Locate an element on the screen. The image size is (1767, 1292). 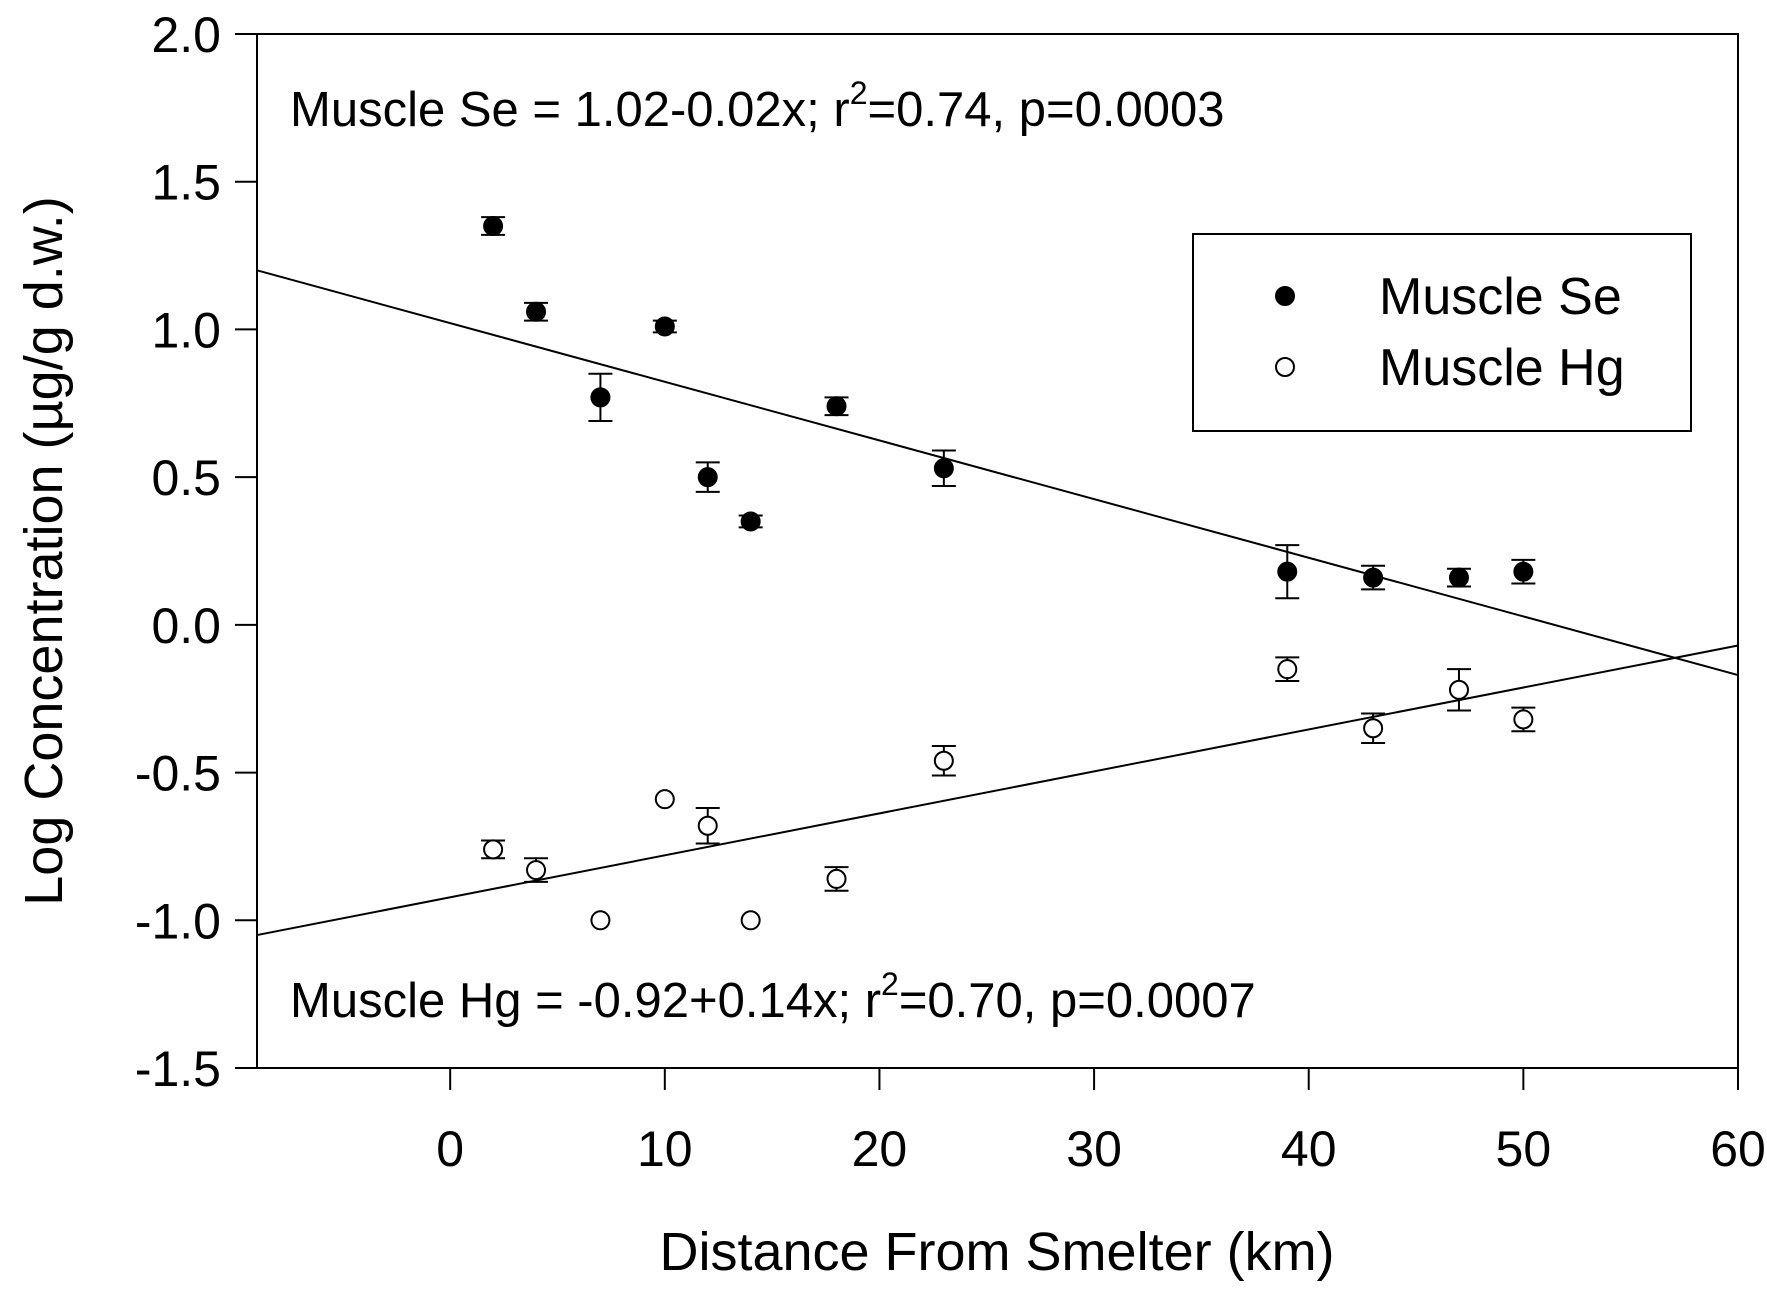
annotation-text: =0.70, p=0.0007 is located at coordinates (1077, 1001).